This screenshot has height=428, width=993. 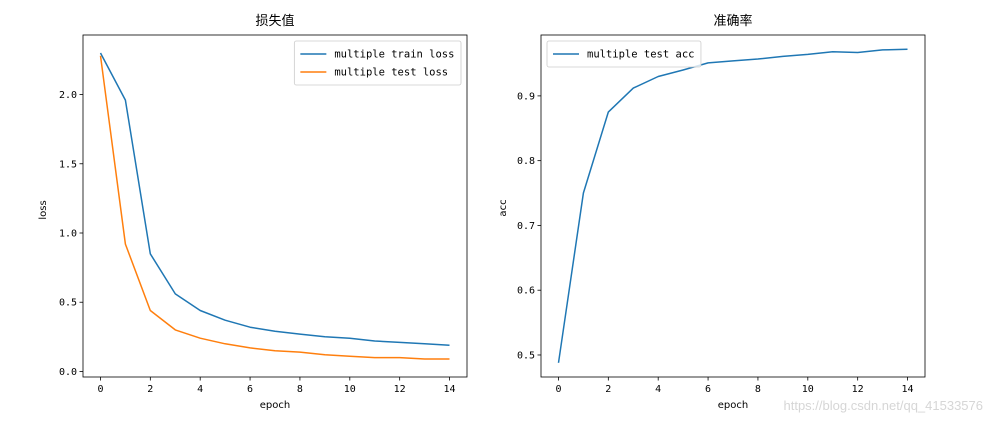 I want to click on loss-x-tick-label: 6, so click(x=250, y=389).